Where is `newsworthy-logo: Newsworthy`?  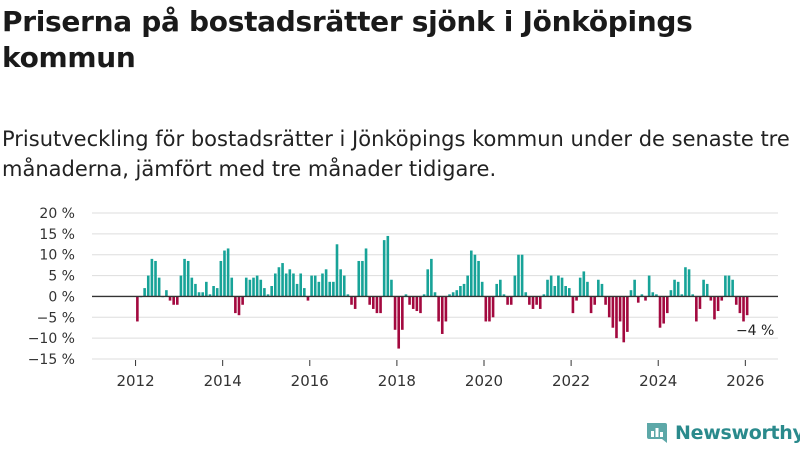
newsworthy-logo: Newsworthy is located at coordinates (722, 433).